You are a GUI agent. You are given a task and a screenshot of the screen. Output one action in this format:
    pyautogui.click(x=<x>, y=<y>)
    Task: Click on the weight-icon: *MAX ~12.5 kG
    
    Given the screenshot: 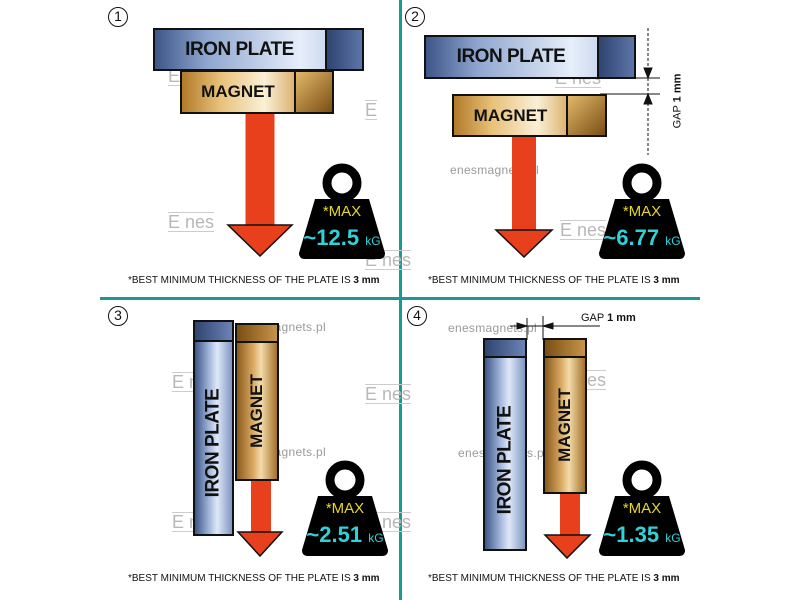 What is the action you would take?
    pyautogui.click(x=342, y=211)
    